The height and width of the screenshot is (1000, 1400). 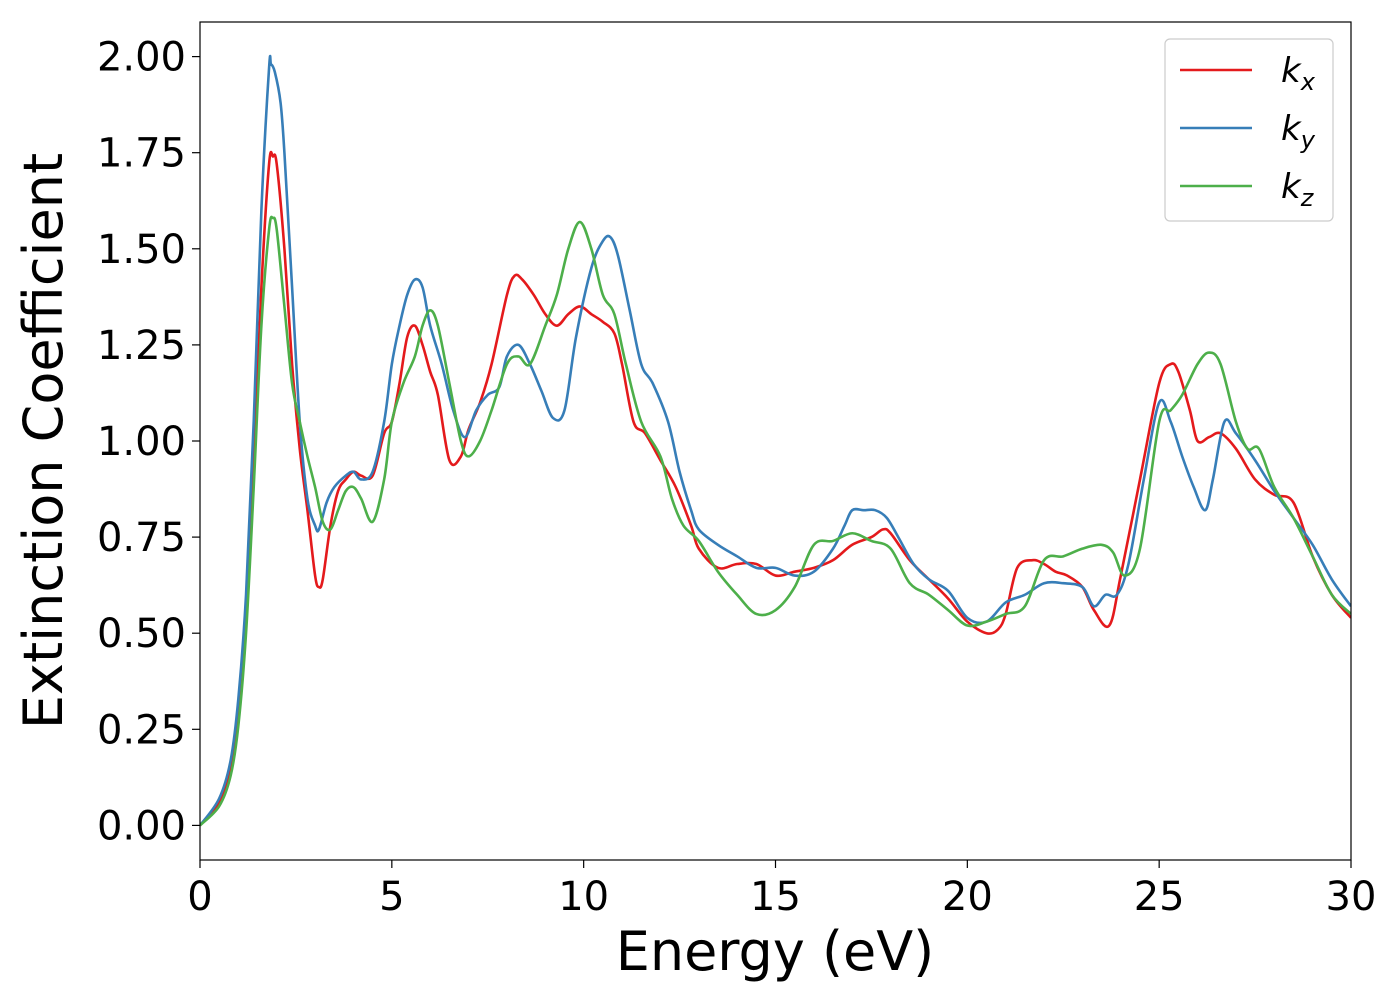 What do you see at coordinates (141, 634) in the screenshot?
I see `y-tick-label: 0.50` at bounding box center [141, 634].